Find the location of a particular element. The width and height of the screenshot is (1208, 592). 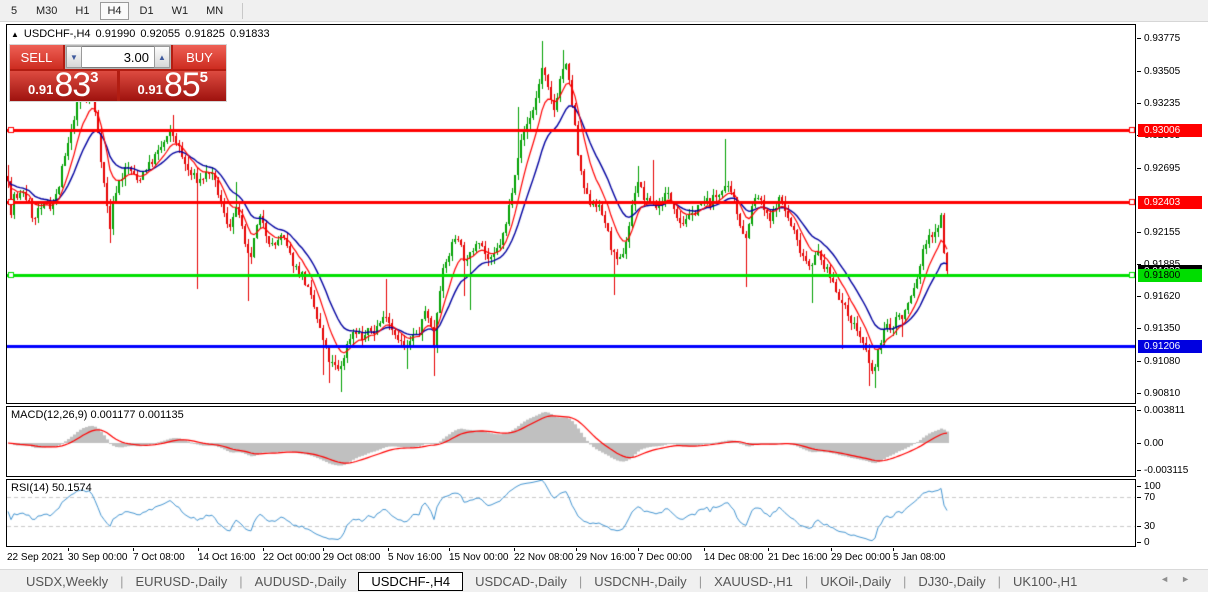

toolbar-separator is located at coordinates (243, 10).